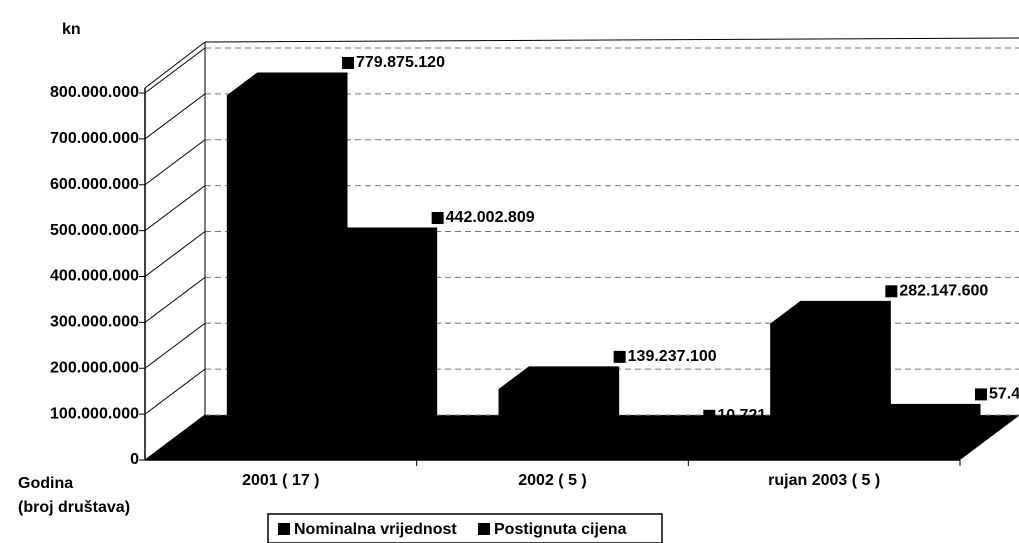 The width and height of the screenshot is (1019, 543). I want to click on y-tick-label: 800.000.000, so click(94, 92).